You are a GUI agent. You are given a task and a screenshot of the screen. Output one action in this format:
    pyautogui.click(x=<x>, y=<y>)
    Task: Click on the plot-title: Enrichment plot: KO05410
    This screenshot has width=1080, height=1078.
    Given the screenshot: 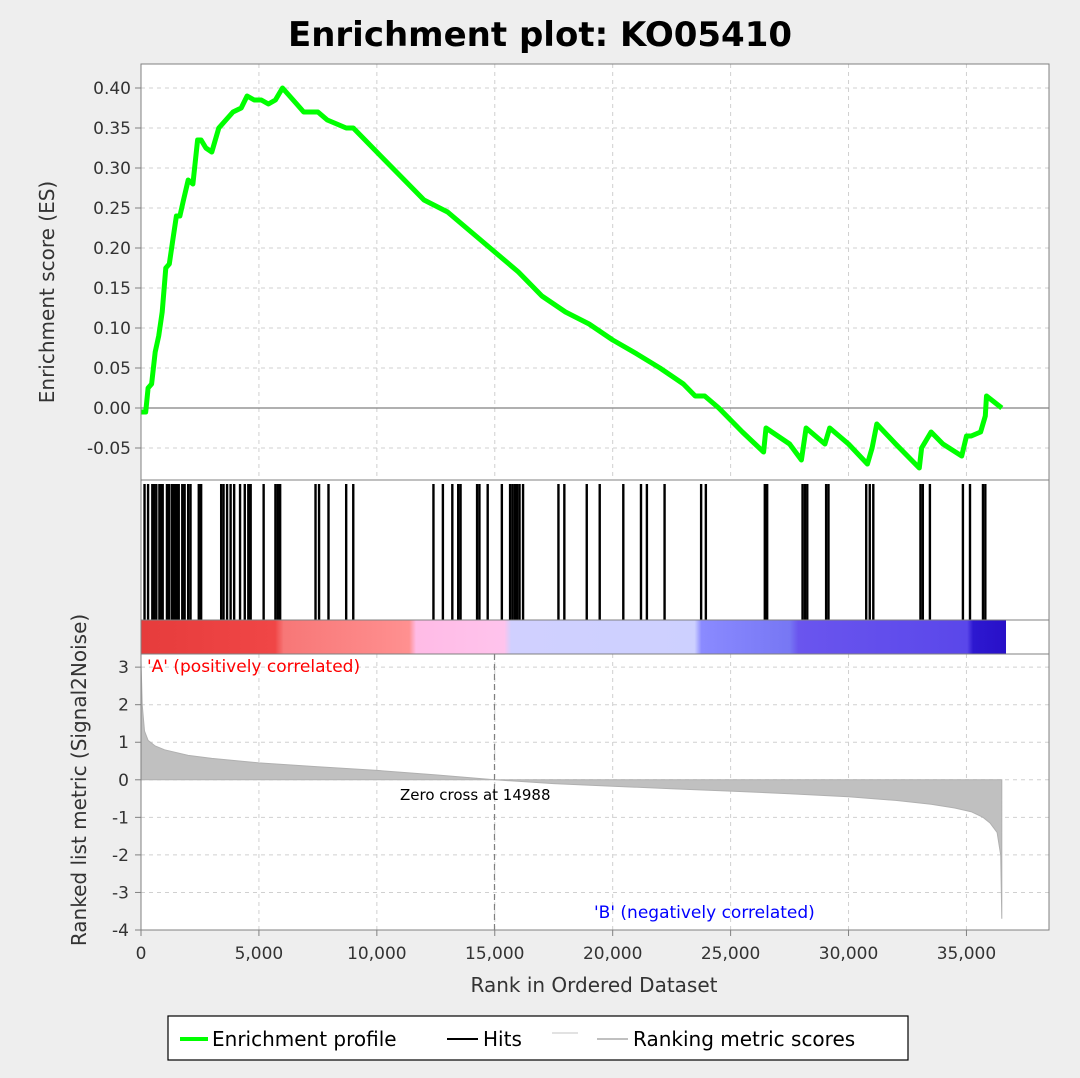 What is the action you would take?
    pyautogui.click(x=540, y=35)
    